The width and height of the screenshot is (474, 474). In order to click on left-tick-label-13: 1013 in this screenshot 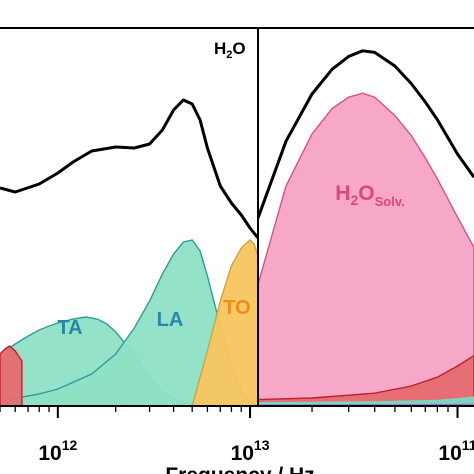, I will do `click(250, 451)`.